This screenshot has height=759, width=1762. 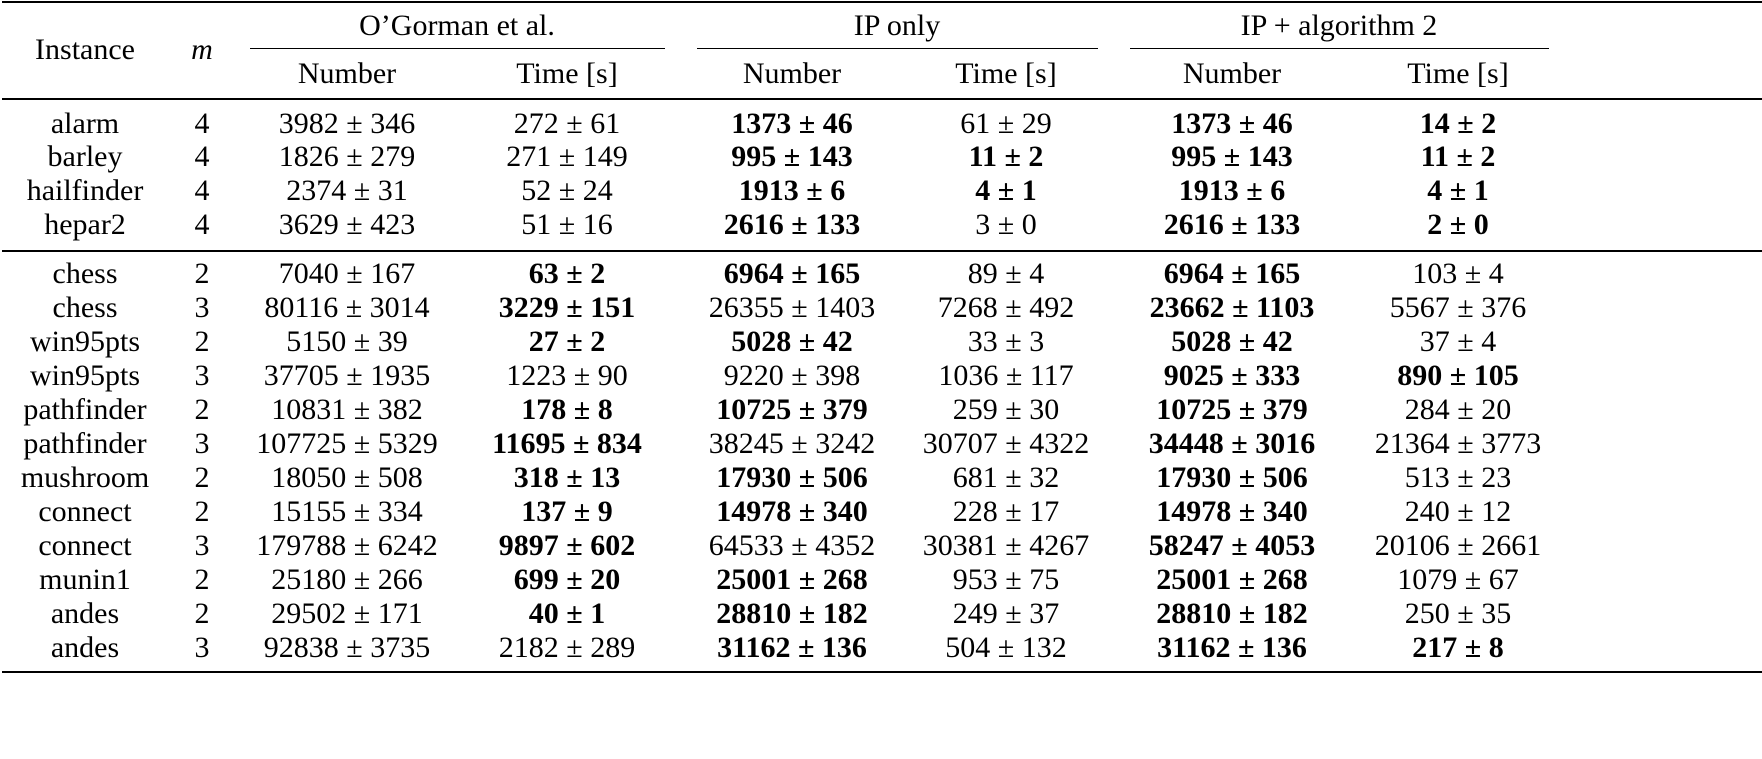 I want to click on cell-ip-alg2-time: 11 ± 2, so click(x=1458, y=156).